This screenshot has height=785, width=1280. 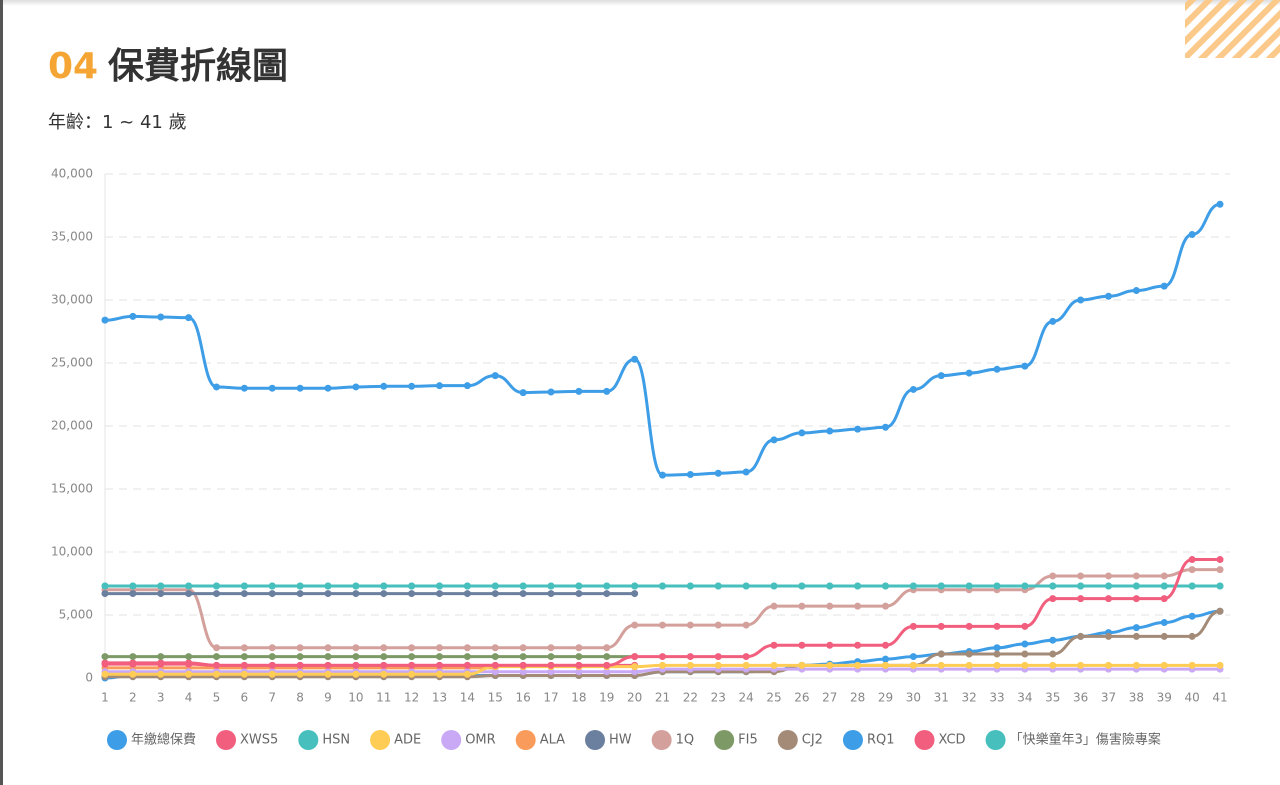 I want to click on left-border, so click(x=1, y=392).